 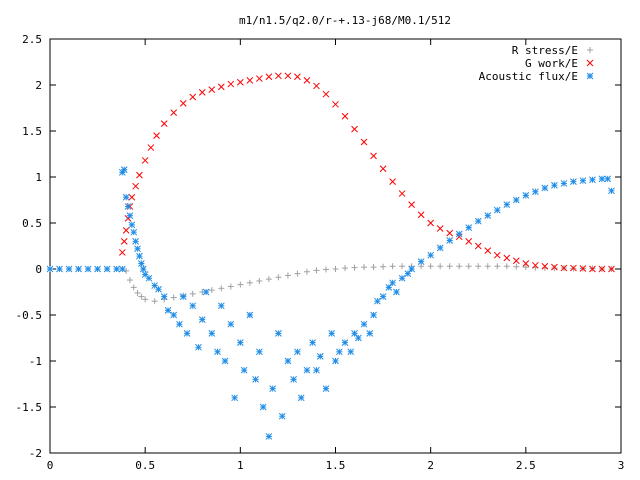 What do you see at coordinates (38, 177) in the screenshot?
I see `y-tick-label: 1` at bounding box center [38, 177].